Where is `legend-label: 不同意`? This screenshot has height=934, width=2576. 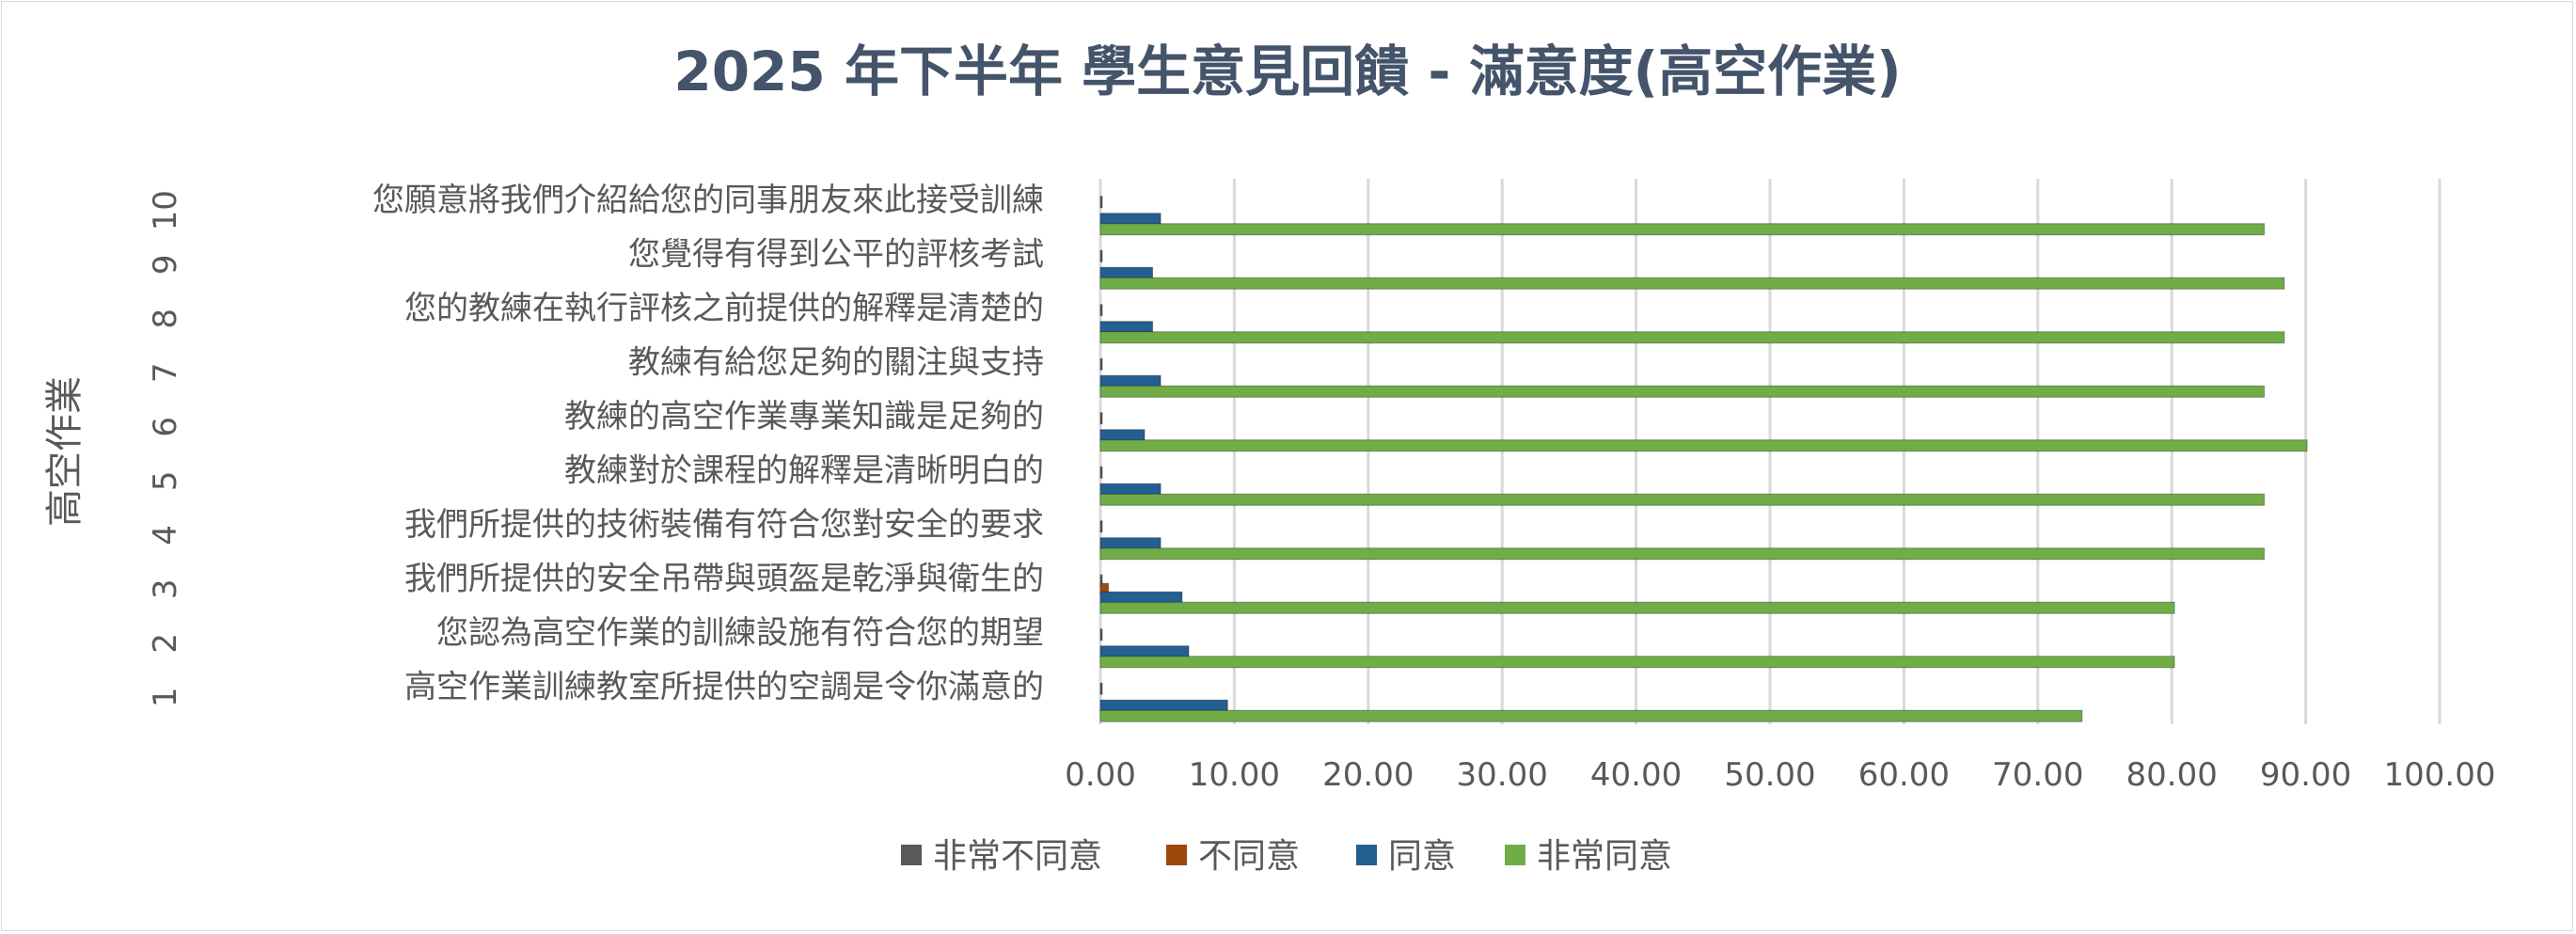
legend-label: 不同意 is located at coordinates (1249, 856).